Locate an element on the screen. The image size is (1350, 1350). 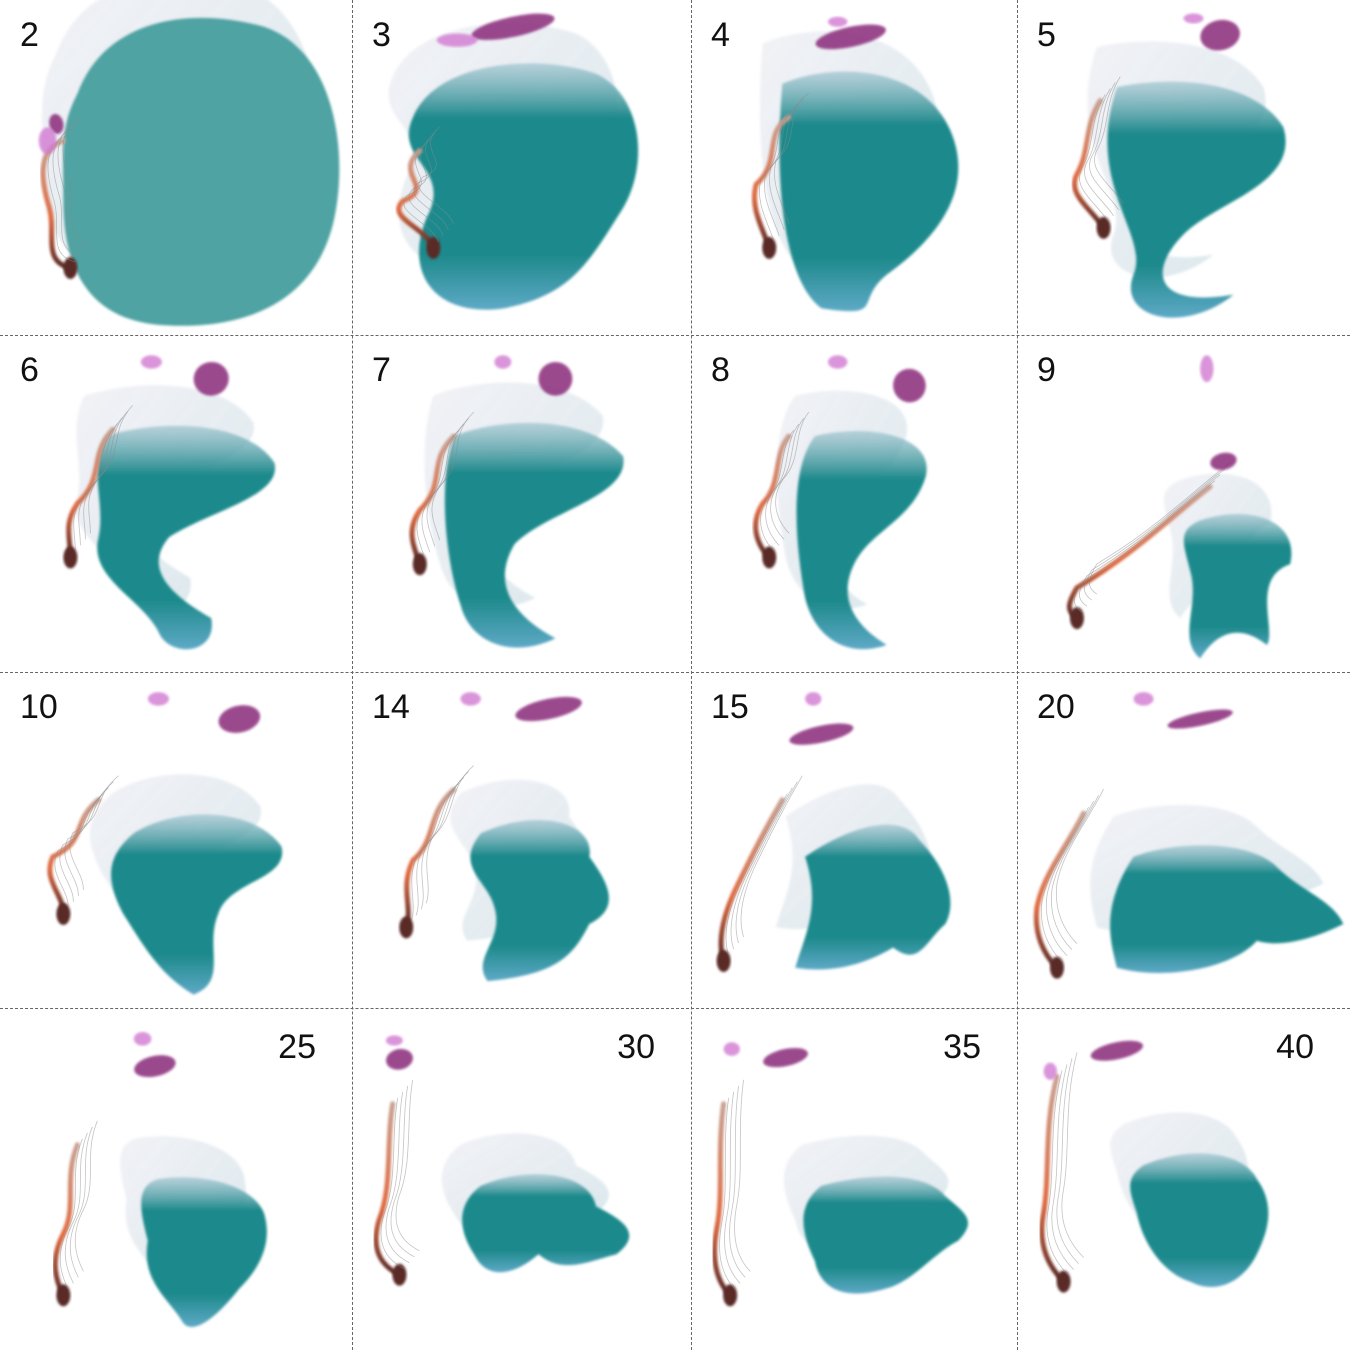
panel-label: 25 is located at coordinates (297, 1047).